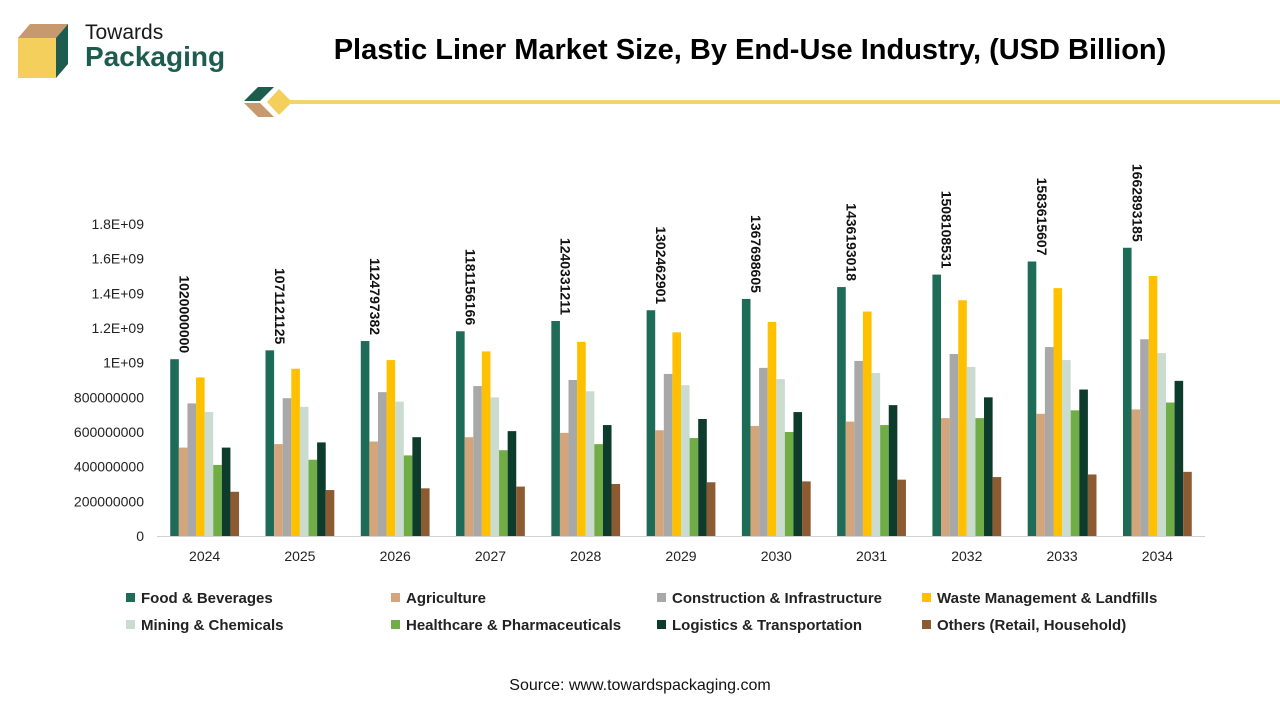  What do you see at coordinates (109, 432) in the screenshot?
I see `y-tick-label: 600000000` at bounding box center [109, 432].